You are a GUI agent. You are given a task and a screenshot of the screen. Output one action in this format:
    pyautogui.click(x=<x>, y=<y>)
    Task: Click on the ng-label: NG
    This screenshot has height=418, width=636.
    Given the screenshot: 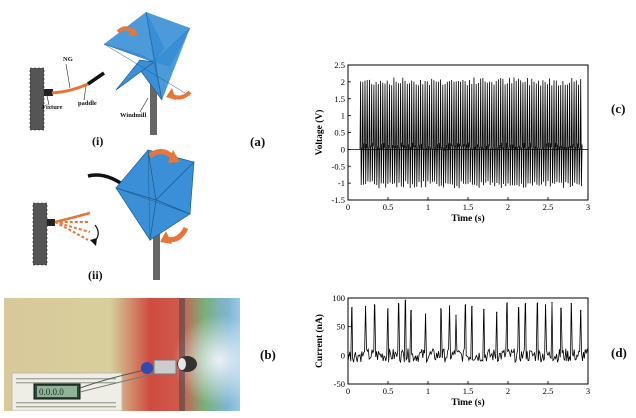 What is the action you would take?
    pyautogui.click(x=68, y=59)
    